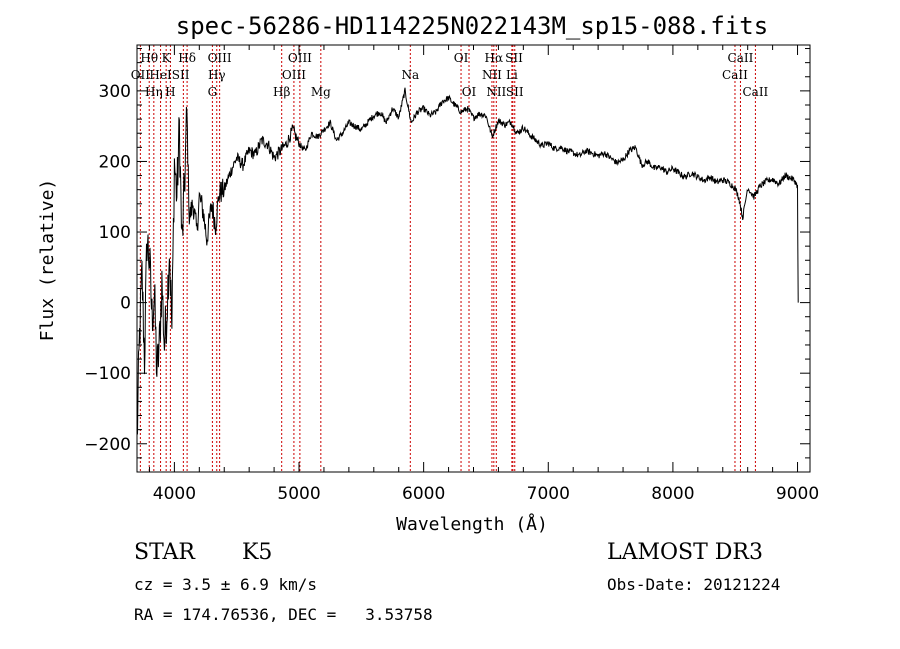 Image resolution: width=900 pixels, height=649 pixels. Describe the element at coordinates (107, 374) in the screenshot. I see `y-tick-label: −100` at that location.